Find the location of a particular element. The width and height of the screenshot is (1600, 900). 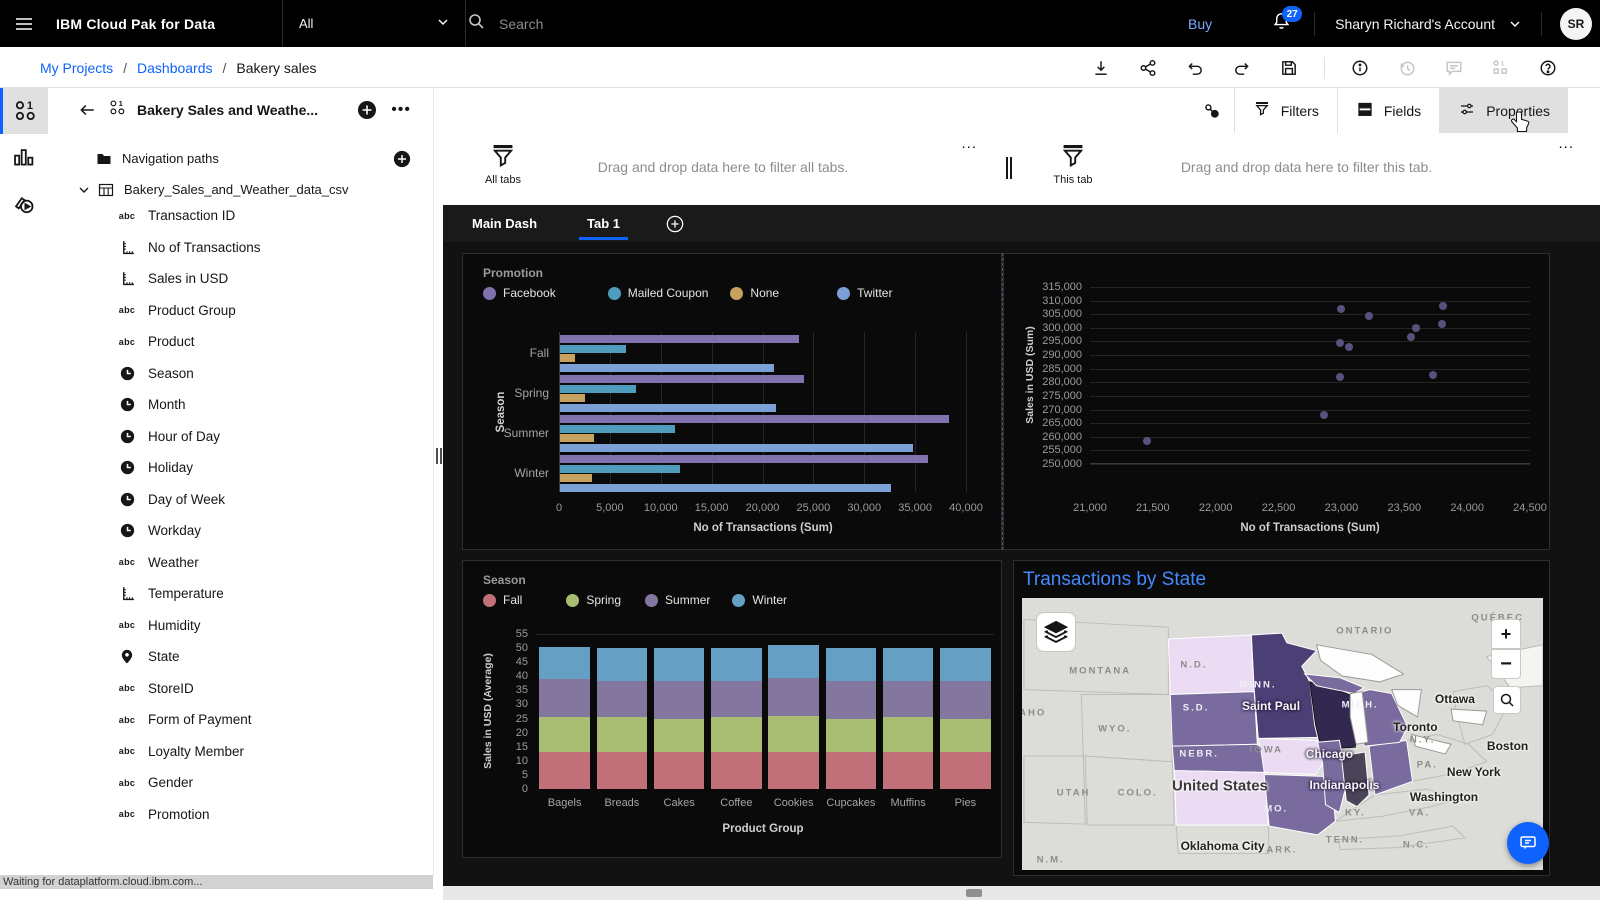

field-item-month: Month is located at coordinates (240, 405).